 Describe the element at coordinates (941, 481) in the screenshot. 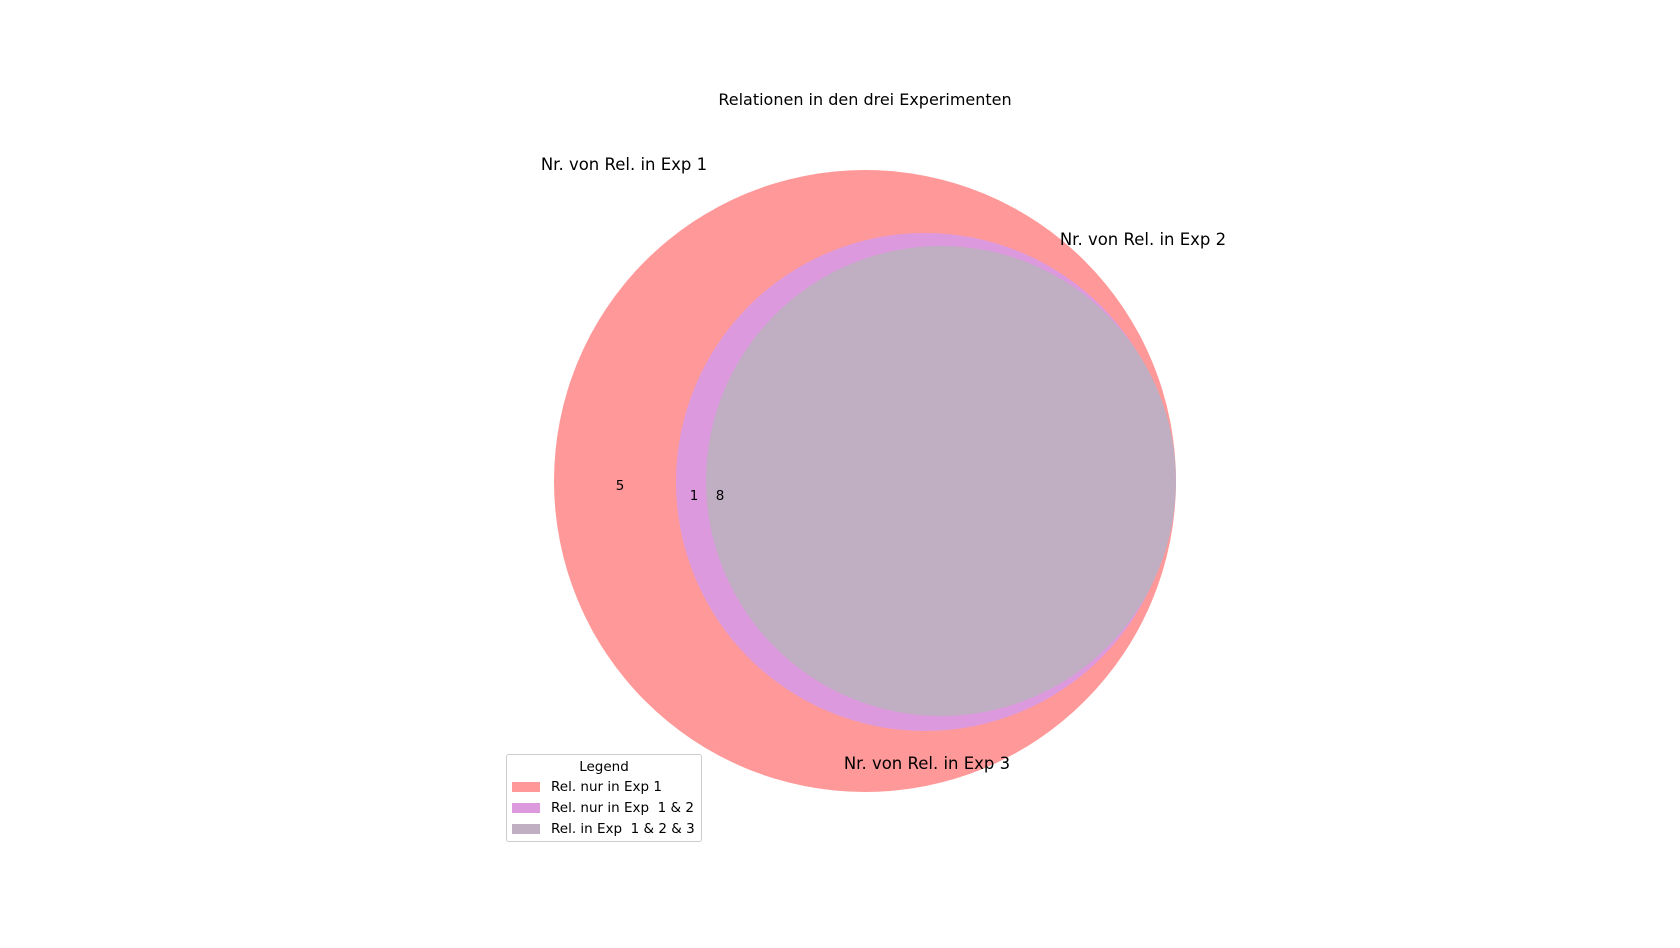

I see `set-circle-exp3` at that location.